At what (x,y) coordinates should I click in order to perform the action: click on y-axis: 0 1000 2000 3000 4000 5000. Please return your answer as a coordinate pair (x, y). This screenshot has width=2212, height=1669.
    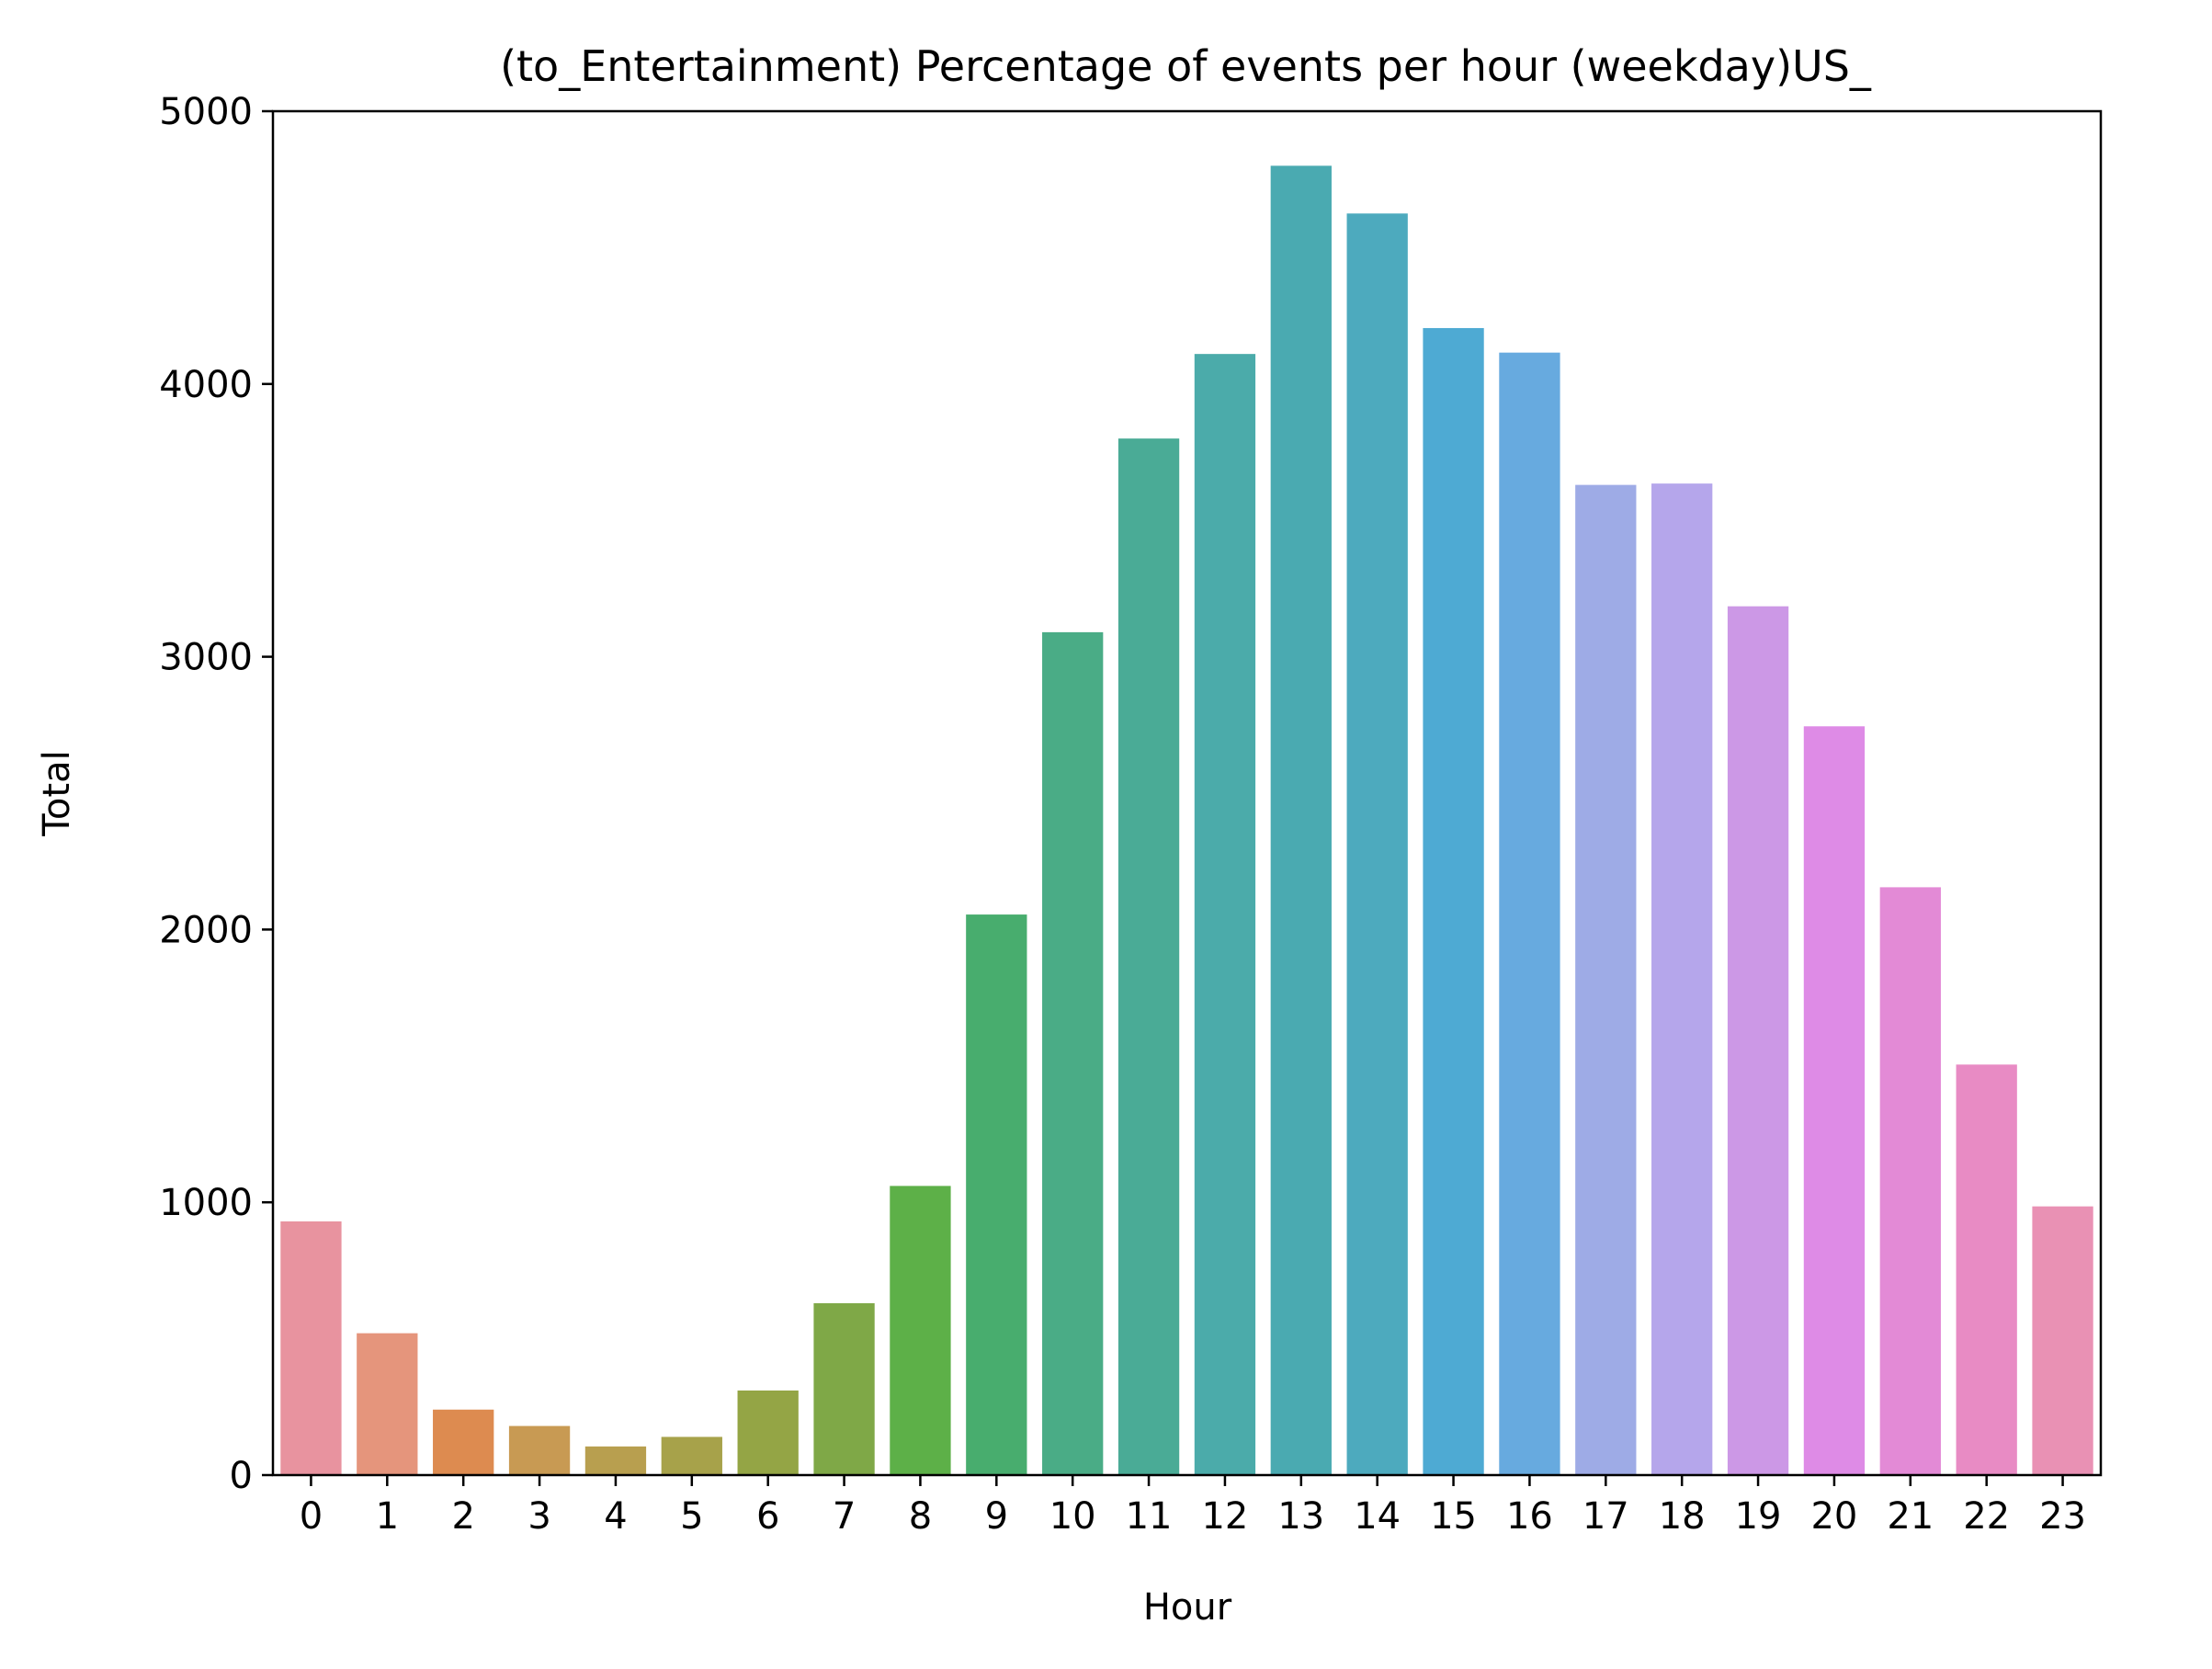
    Looking at the image, I should click on (216, 794).